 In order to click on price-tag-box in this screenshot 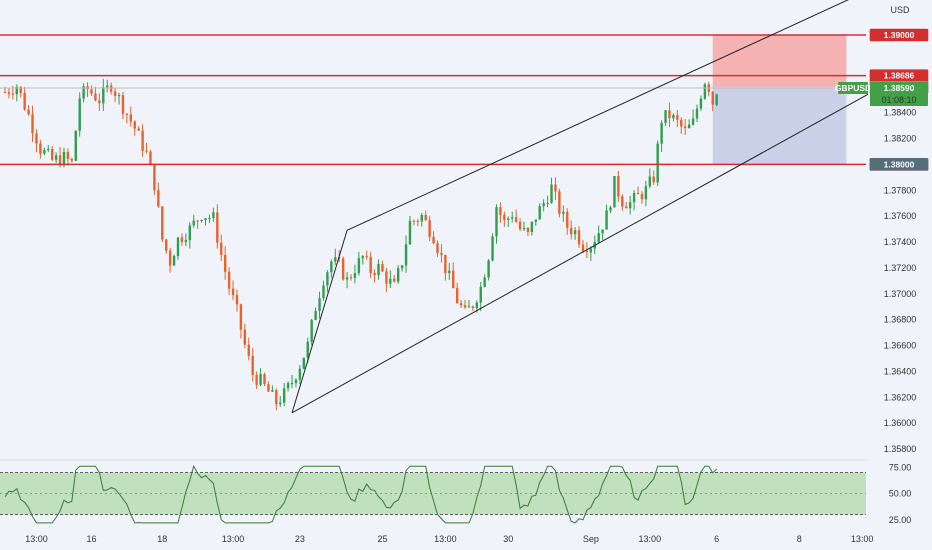, I will do `click(899, 164)`.